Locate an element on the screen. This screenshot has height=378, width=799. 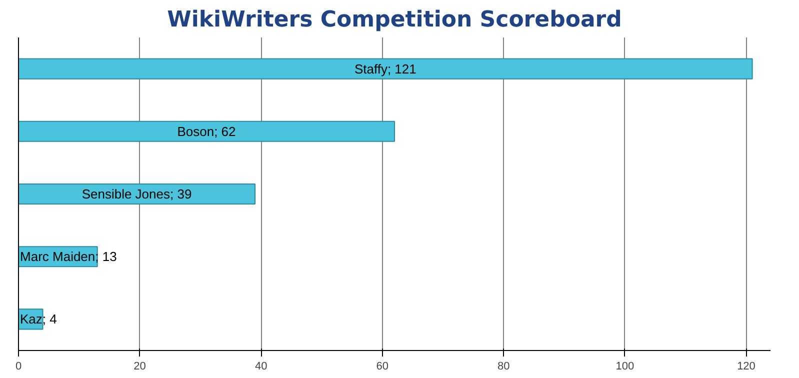
data-label: Staffy; 121 is located at coordinates (385, 68).